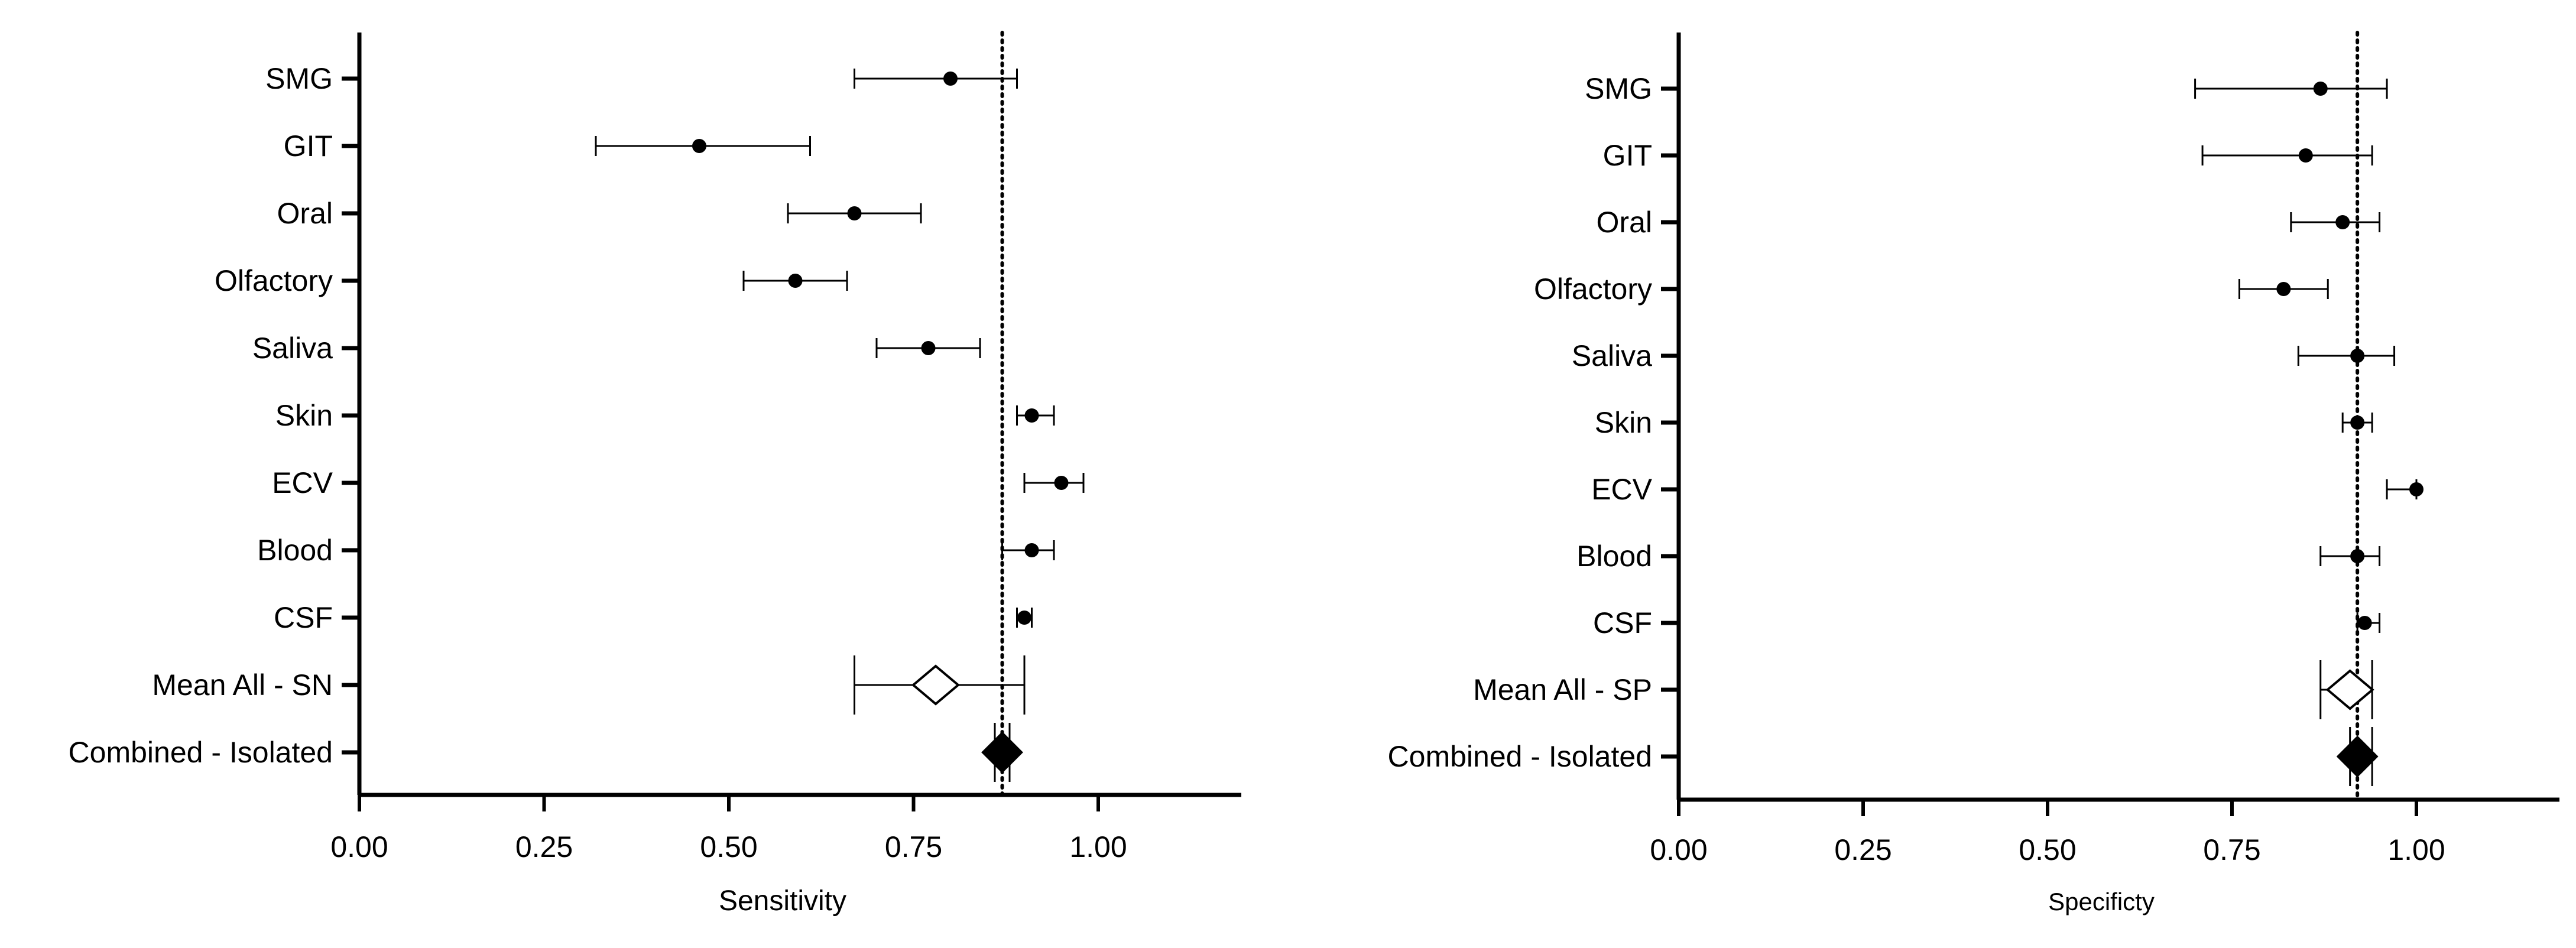 The width and height of the screenshot is (2576, 948). I want to click on y-category-label: Mean All - SP, so click(1562, 689).